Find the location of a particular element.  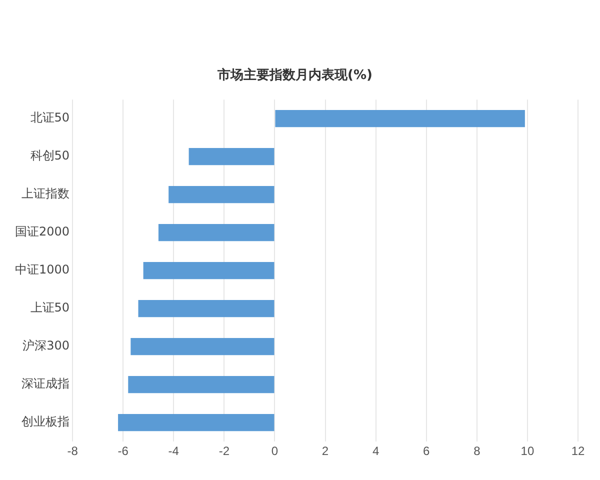

x-tick-label: 2 is located at coordinates (325, 451).